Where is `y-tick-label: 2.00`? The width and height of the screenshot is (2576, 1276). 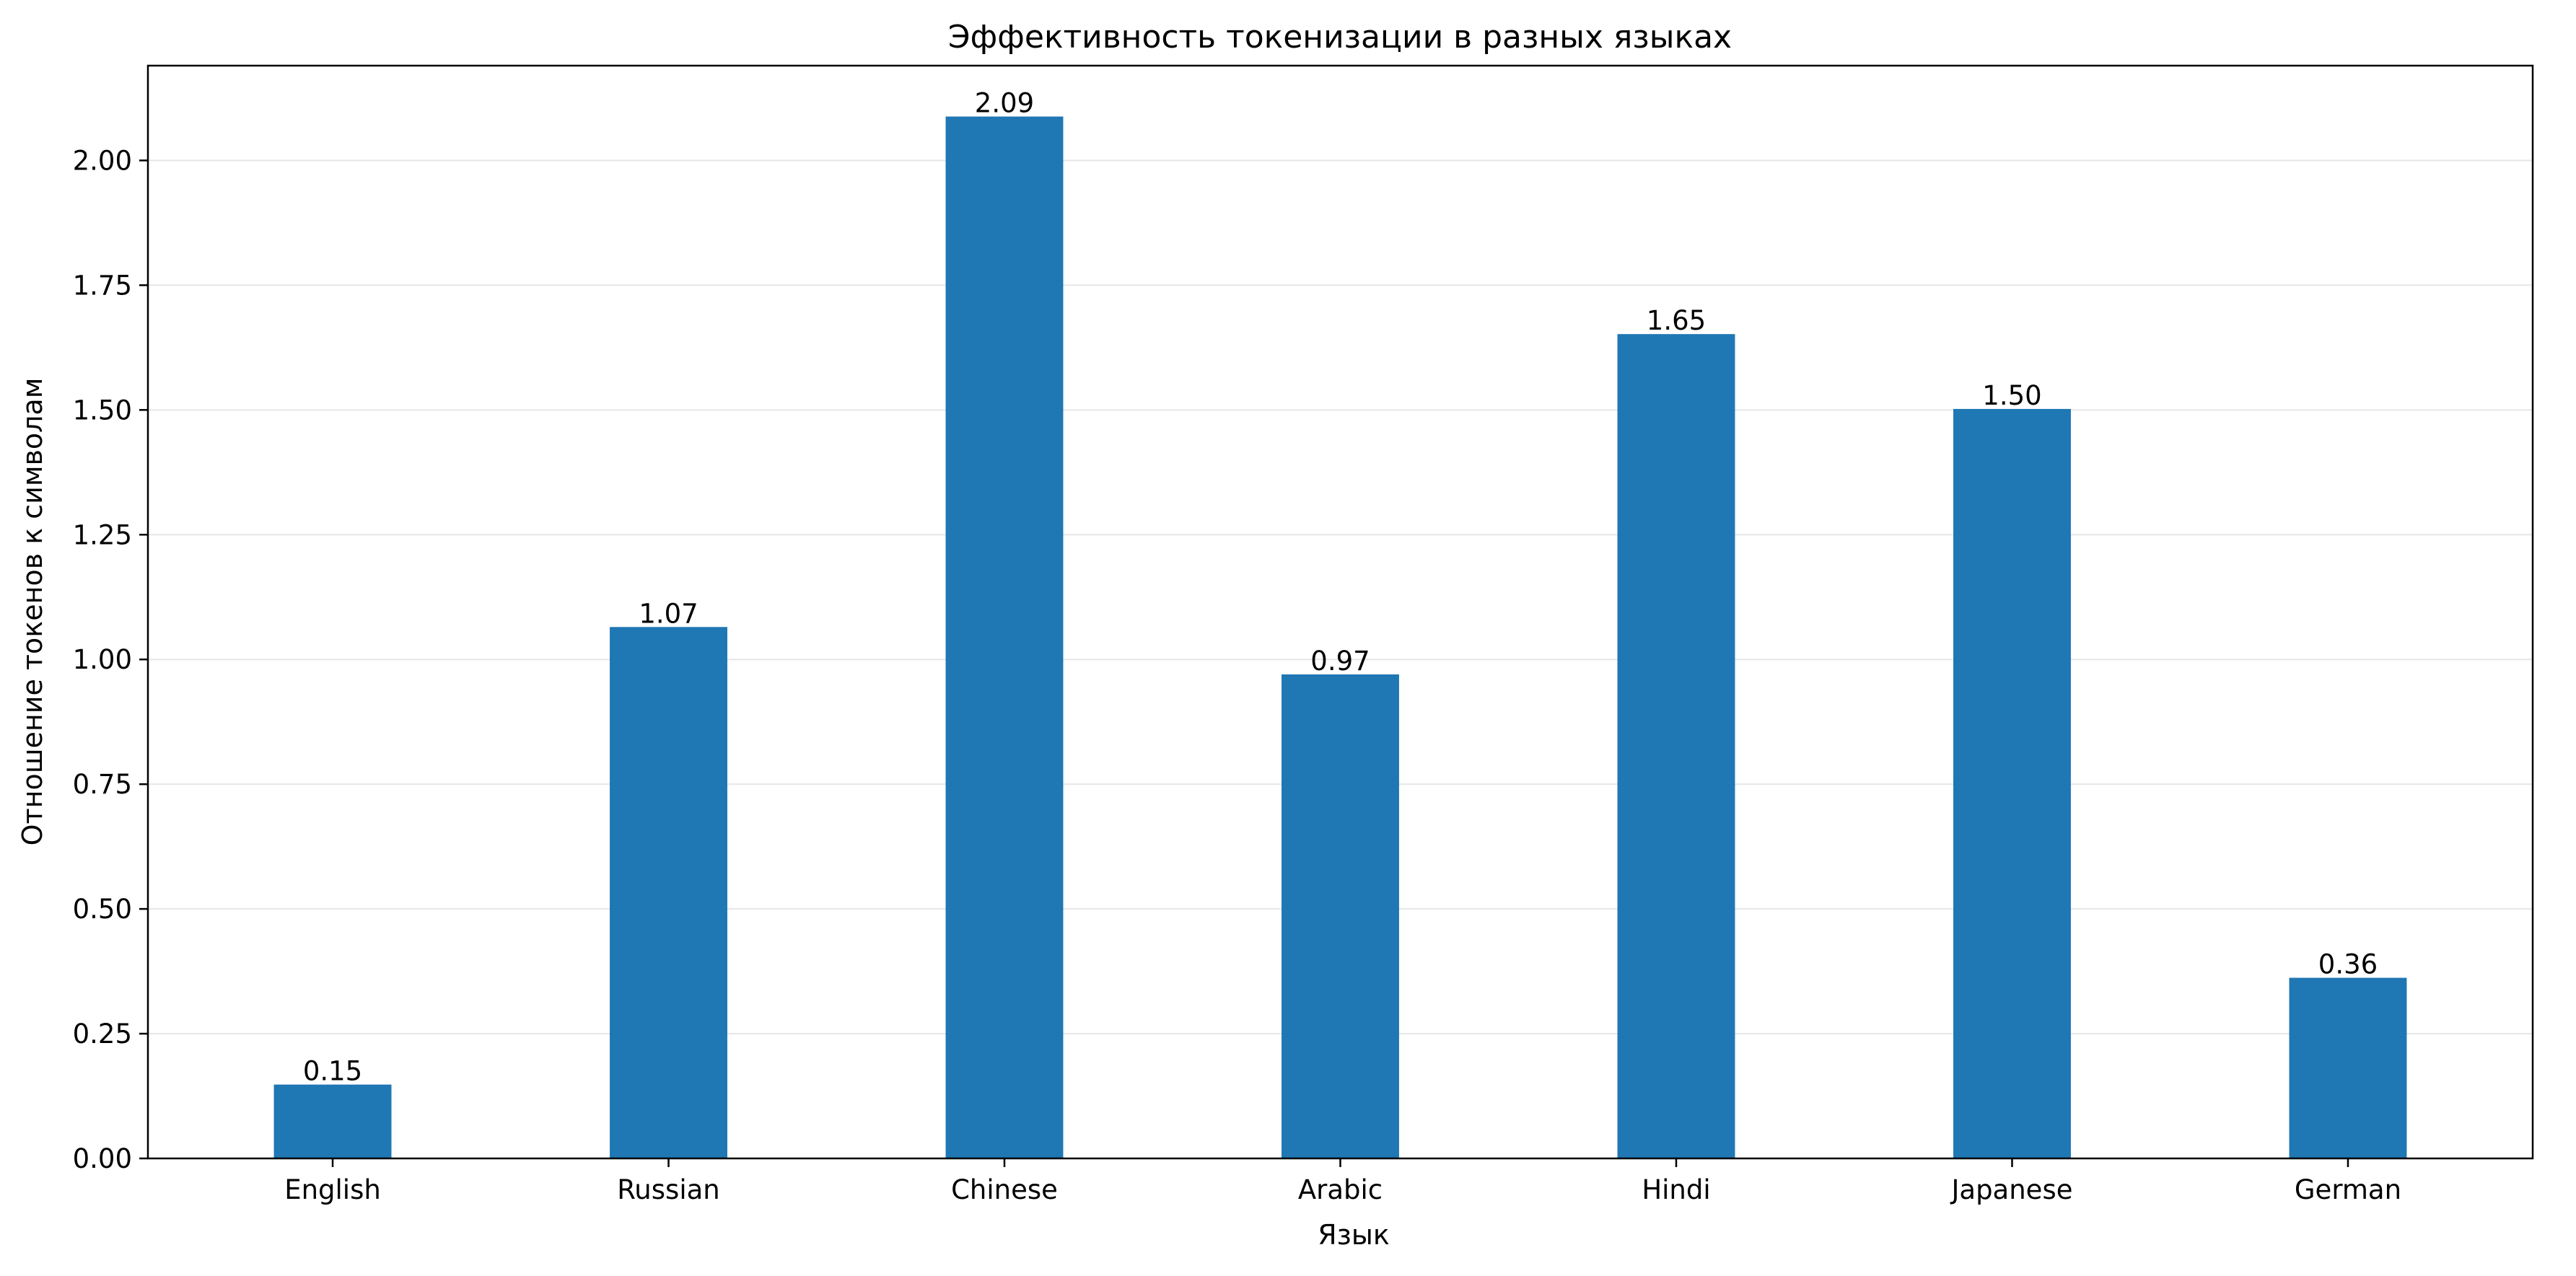
y-tick-label: 2.00 is located at coordinates (103, 161).